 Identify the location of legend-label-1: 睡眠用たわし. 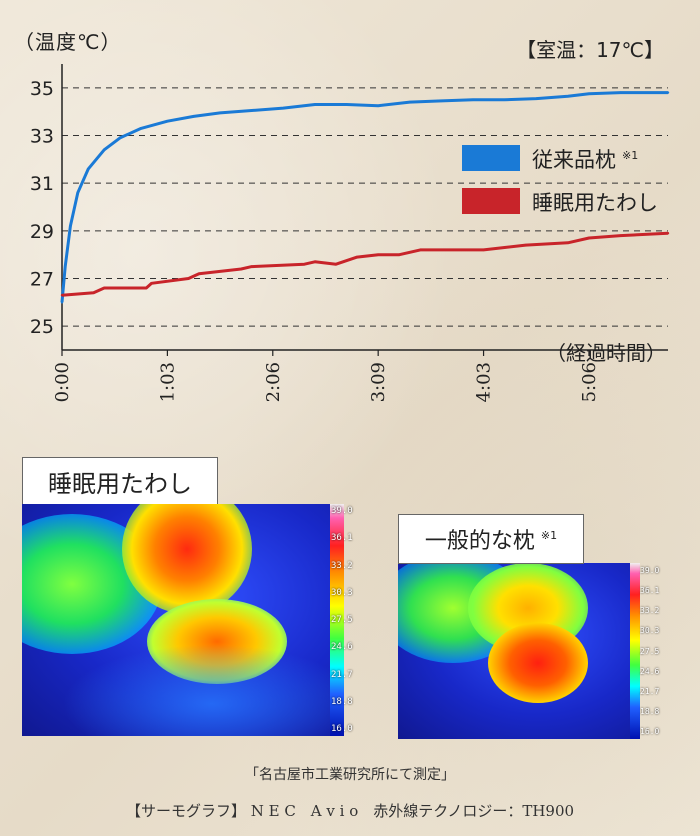
(595, 203).